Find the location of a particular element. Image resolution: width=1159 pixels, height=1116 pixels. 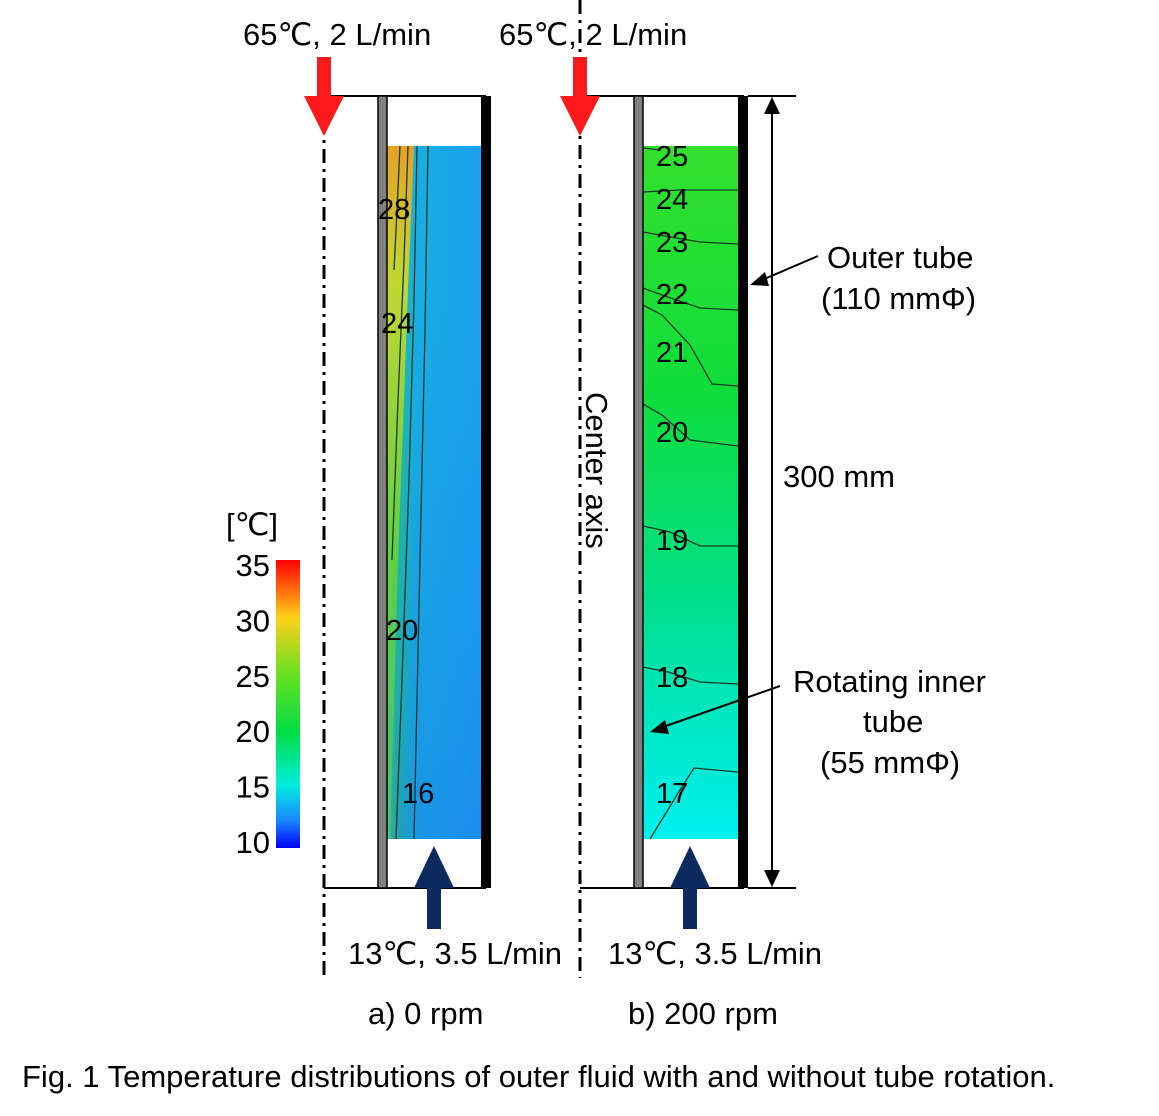

outer-tube-label: Outer tube is located at coordinates (900, 257).